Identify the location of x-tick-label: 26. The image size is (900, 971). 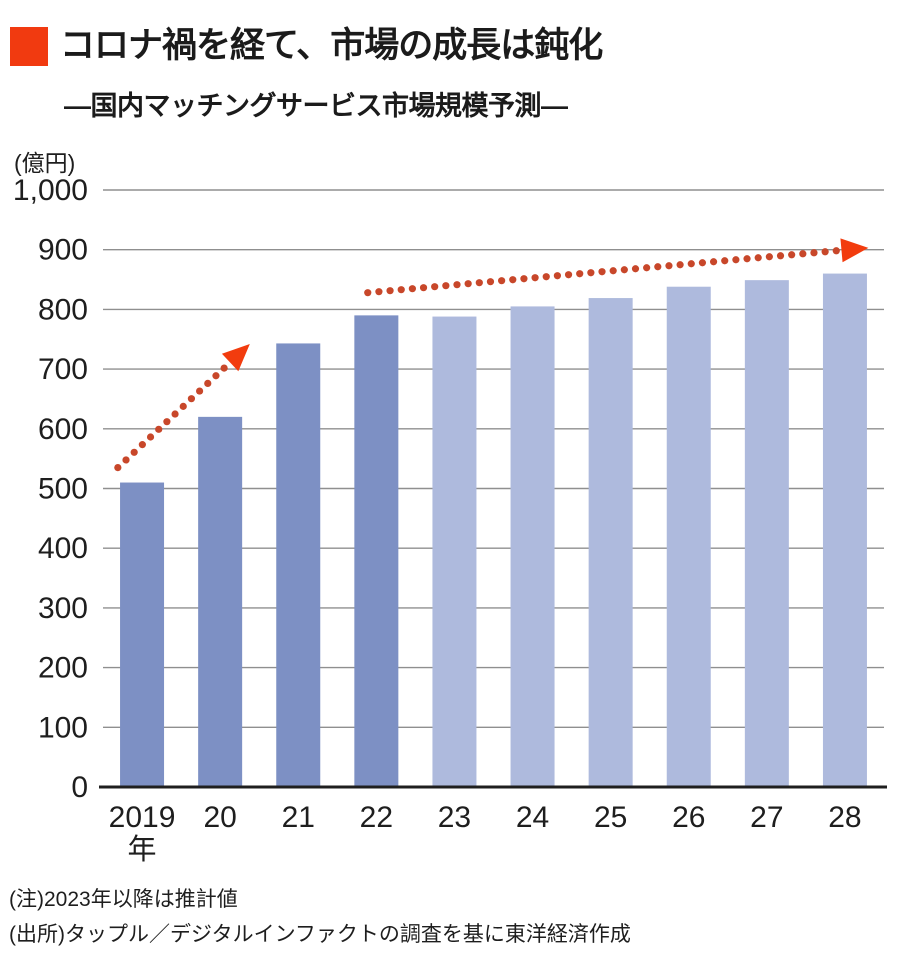
(688, 817).